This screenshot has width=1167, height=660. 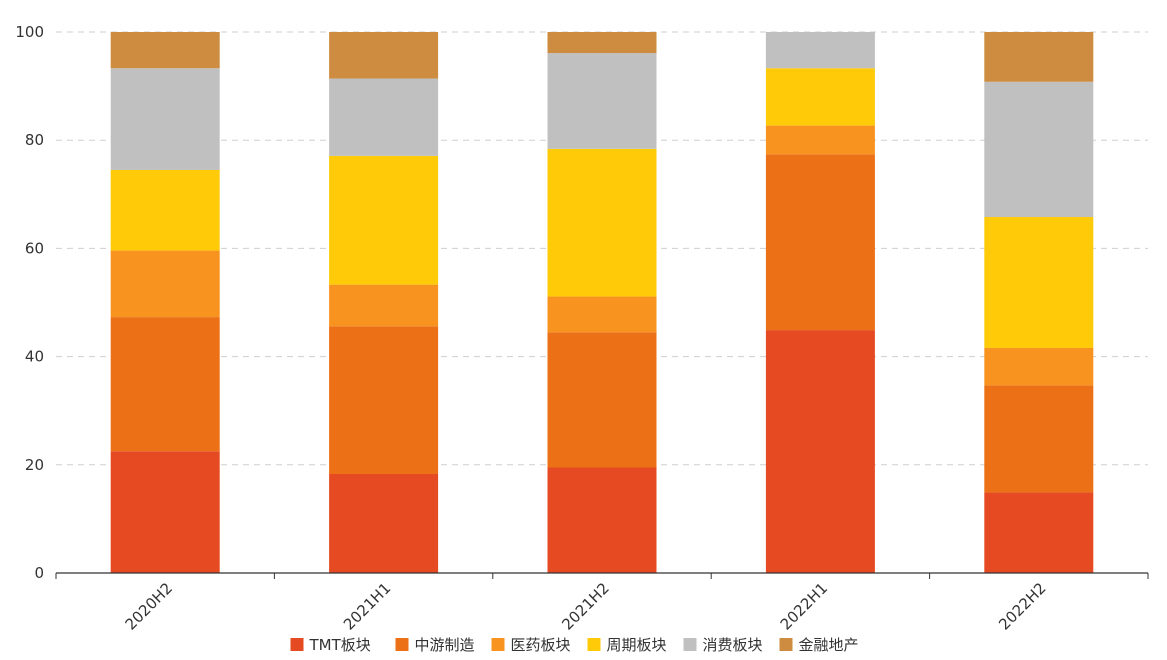 I want to click on x-tick-label: 2022H1, so click(x=804, y=606).